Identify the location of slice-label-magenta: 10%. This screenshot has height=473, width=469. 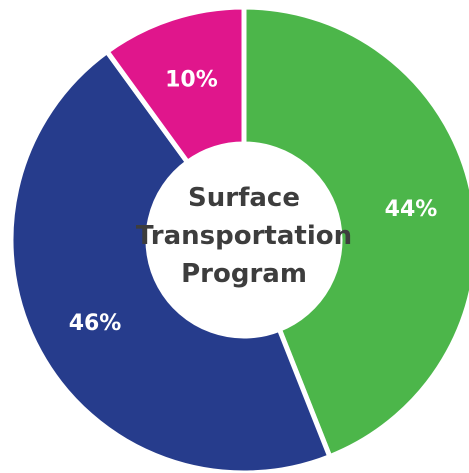
(191, 79).